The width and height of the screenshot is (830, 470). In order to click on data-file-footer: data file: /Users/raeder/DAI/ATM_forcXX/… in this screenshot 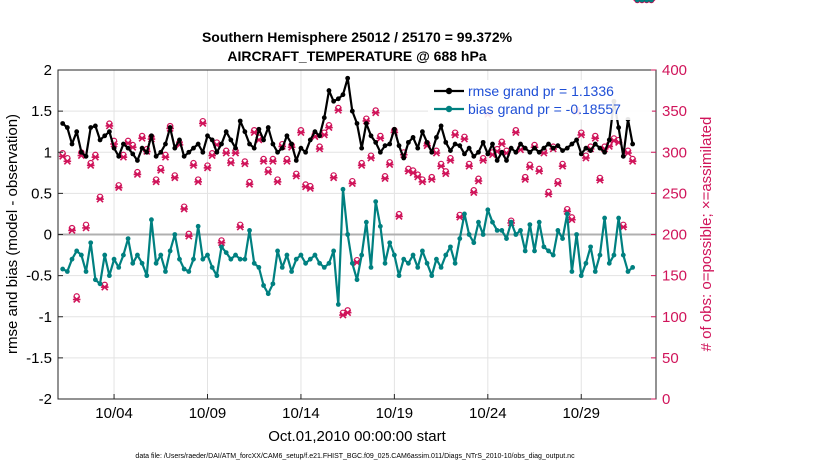, I will do `click(355, 456)`.